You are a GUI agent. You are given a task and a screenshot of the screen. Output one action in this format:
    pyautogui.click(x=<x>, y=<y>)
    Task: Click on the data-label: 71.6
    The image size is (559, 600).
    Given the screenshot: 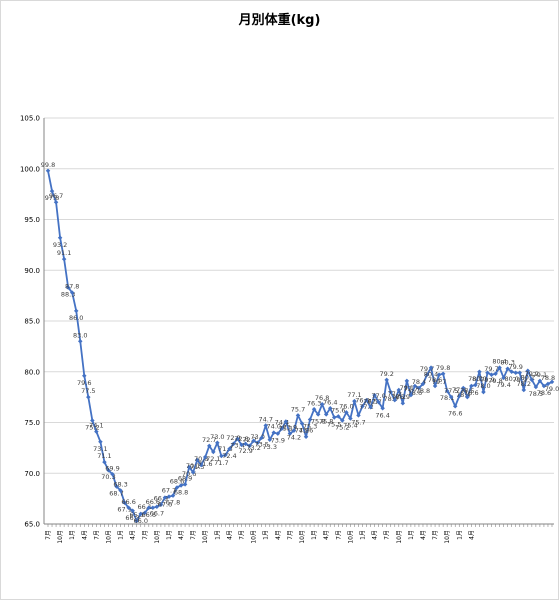 What is the action you would take?
    pyautogui.click(x=205, y=464)
    